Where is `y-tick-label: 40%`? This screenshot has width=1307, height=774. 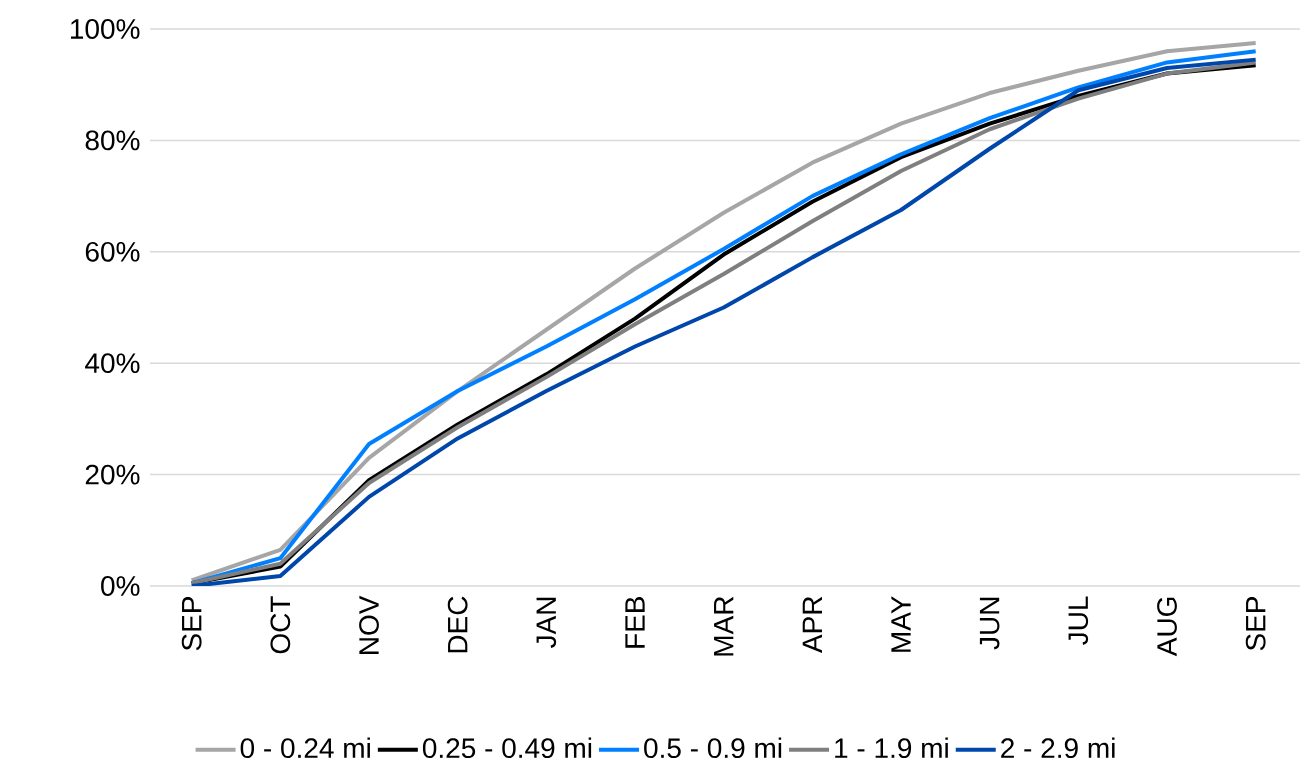
y-tick-label: 40% is located at coordinates (112, 363).